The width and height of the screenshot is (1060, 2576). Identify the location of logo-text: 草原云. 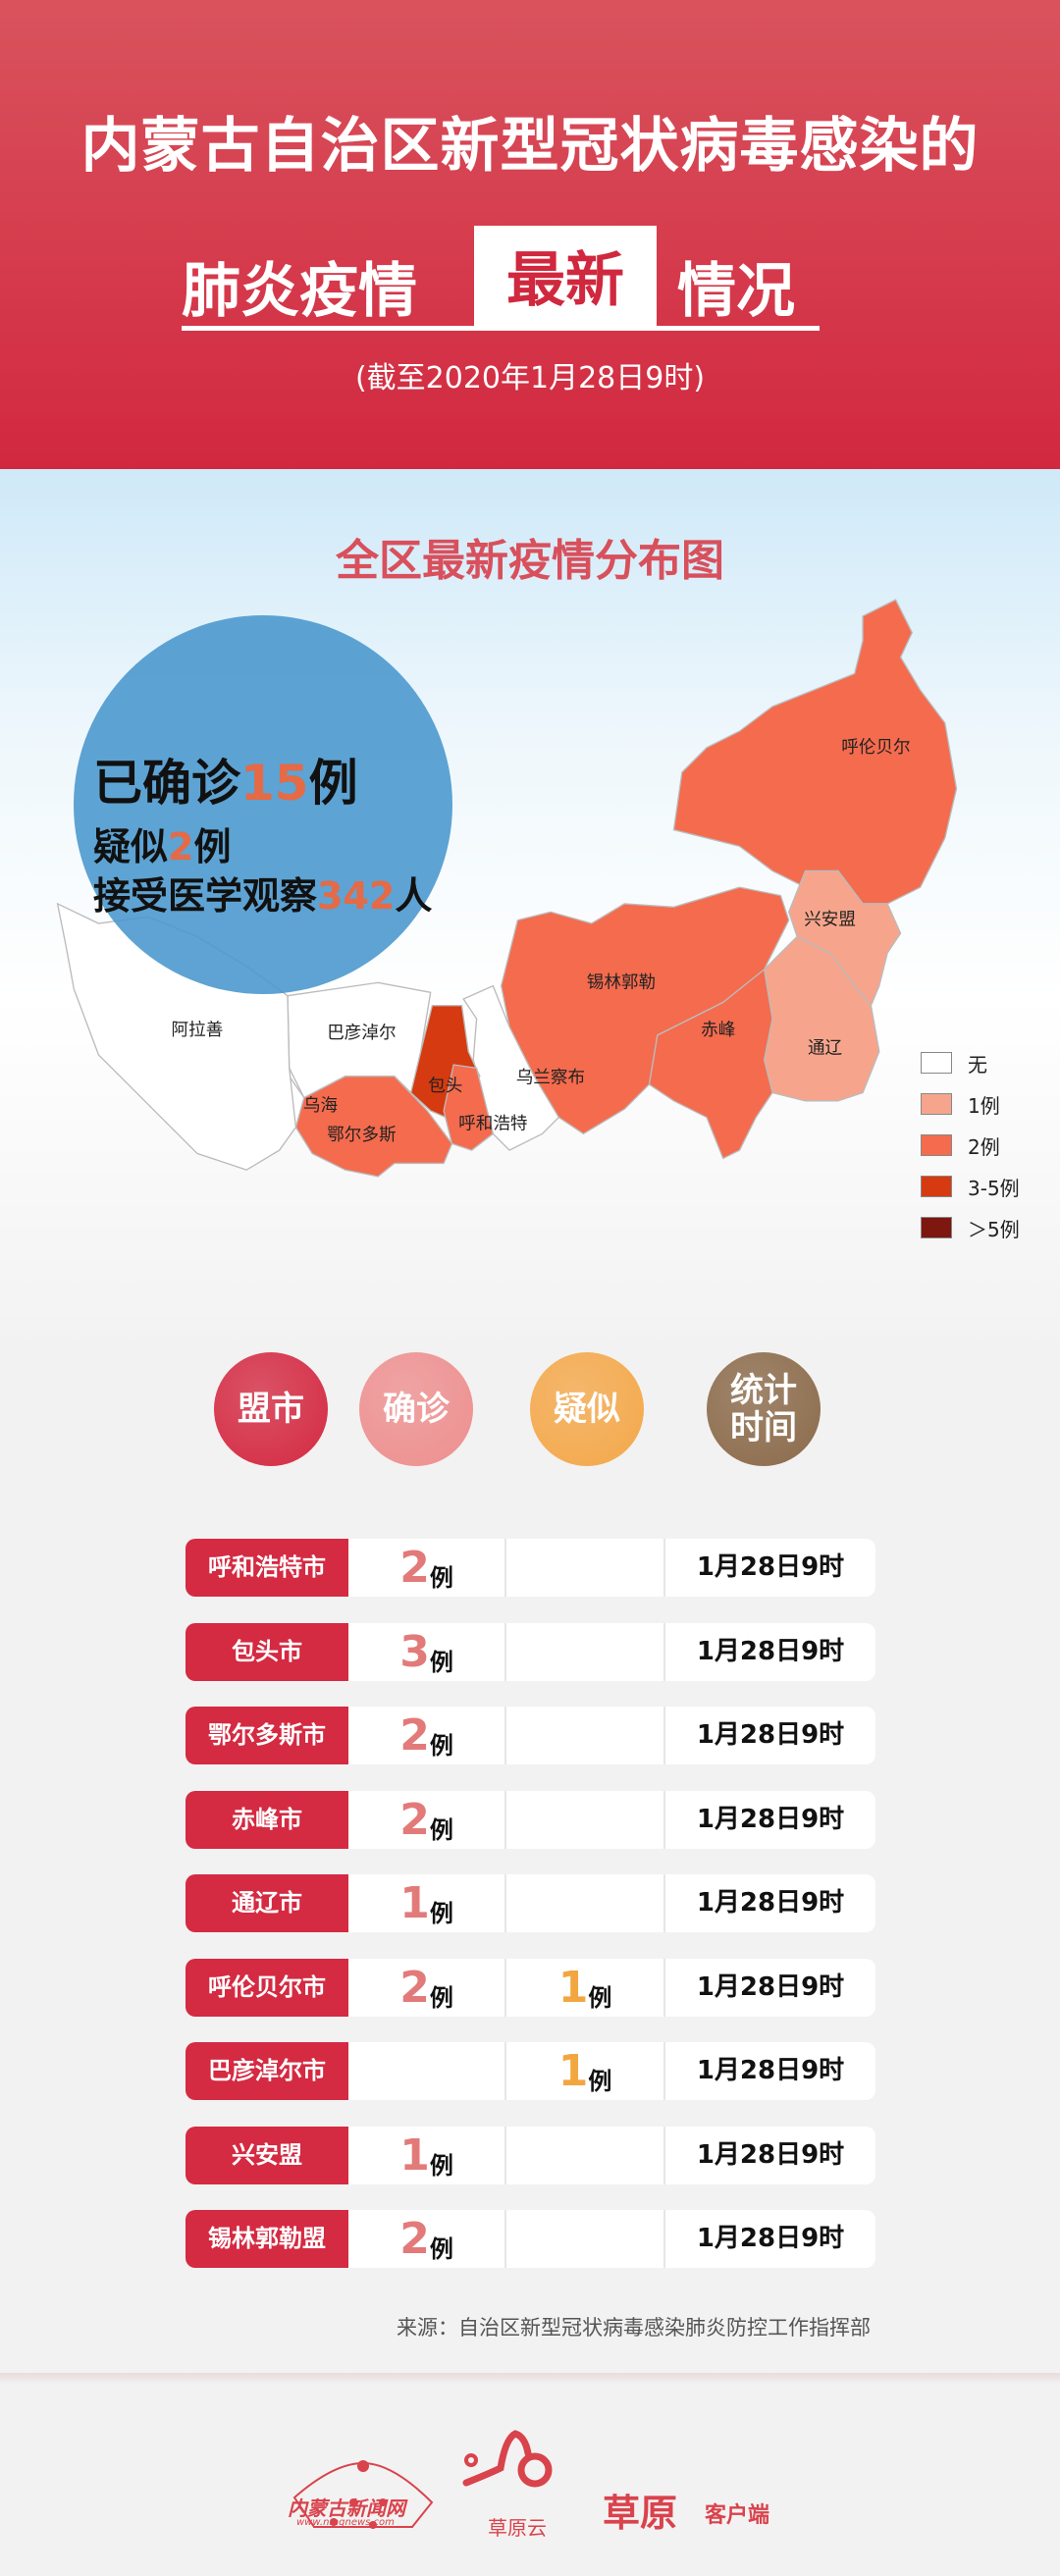
(517, 2528).